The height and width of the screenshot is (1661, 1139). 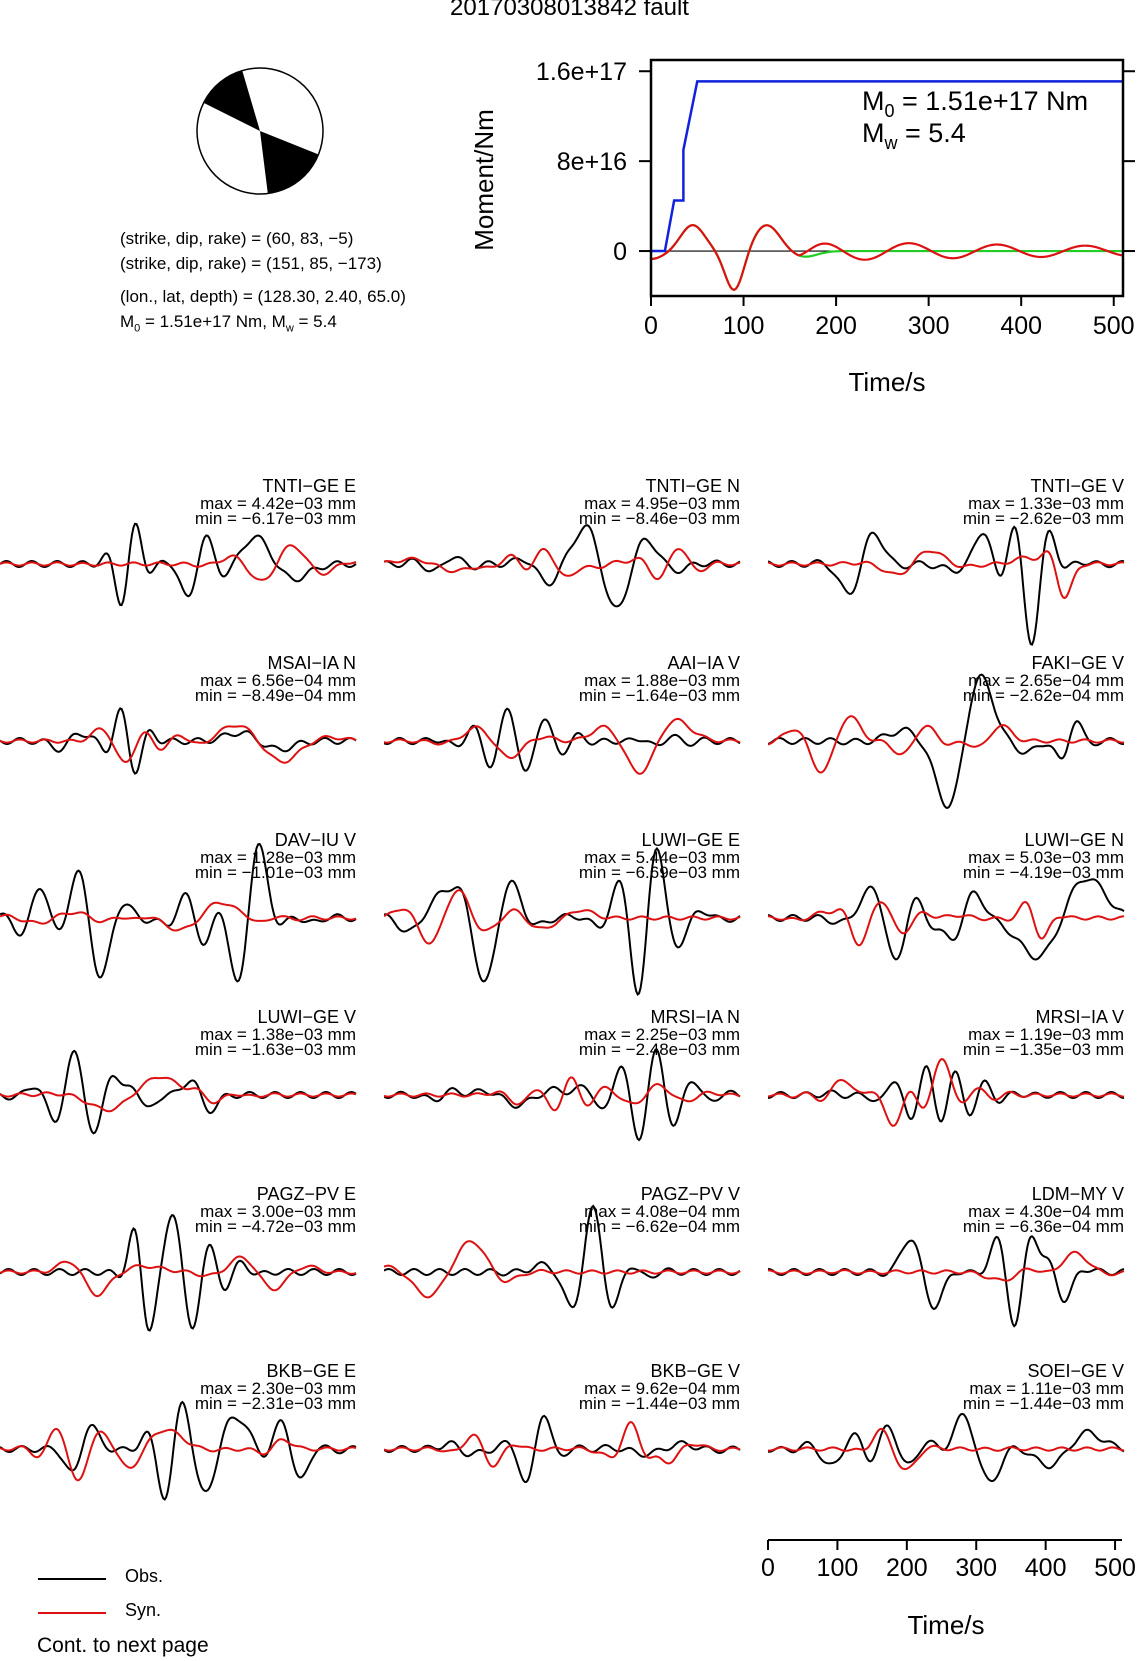 What do you see at coordinates (945, 1625) in the screenshot?
I see `time-axis-label: Time/s` at bounding box center [945, 1625].